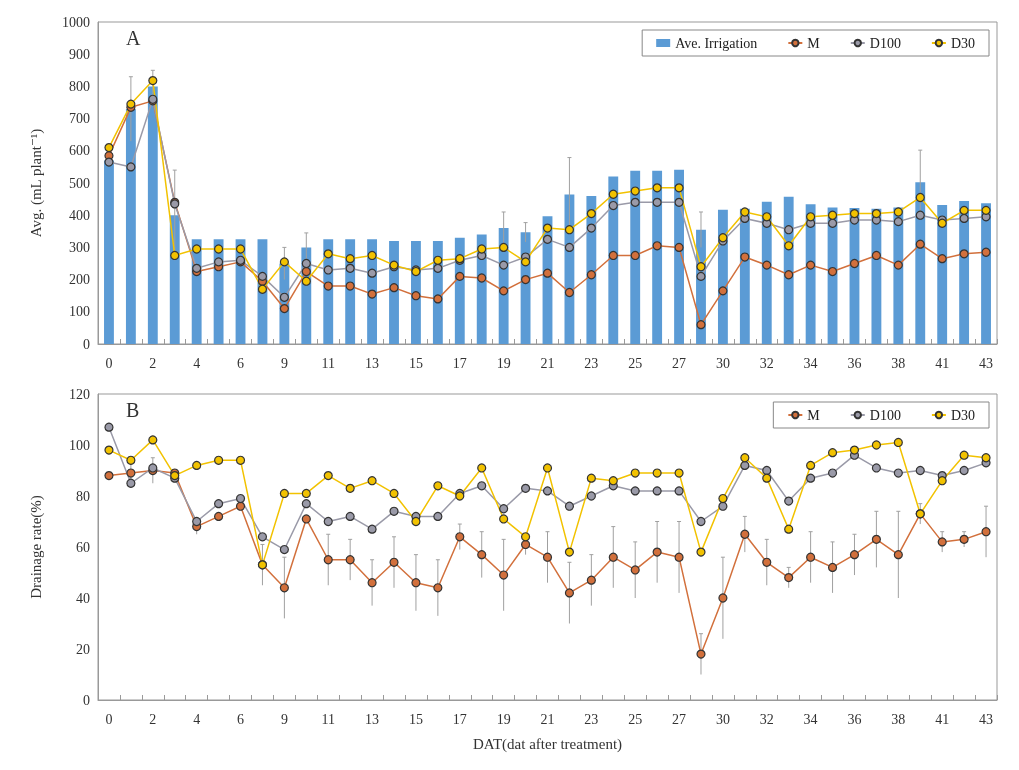 The image size is (1019, 770). Describe the element at coordinates (79, 247) in the screenshot. I see `y-tick-label: 300` at that location.